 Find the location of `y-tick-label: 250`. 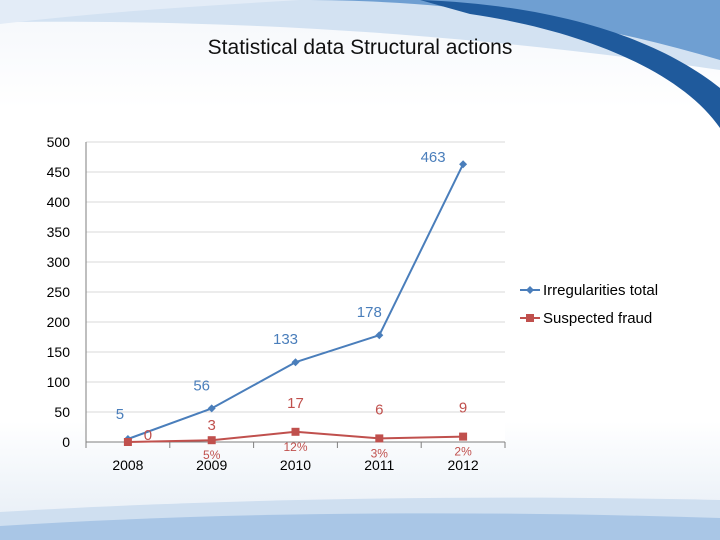

y-tick-label: 250 is located at coordinates (59, 292).